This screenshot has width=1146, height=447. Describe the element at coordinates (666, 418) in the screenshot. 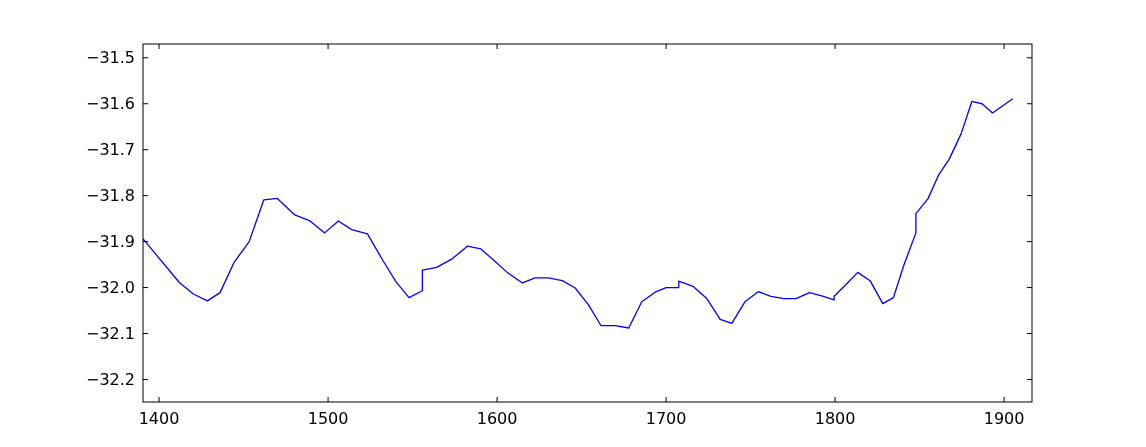

I see `x-tick-label: 1700` at that location.